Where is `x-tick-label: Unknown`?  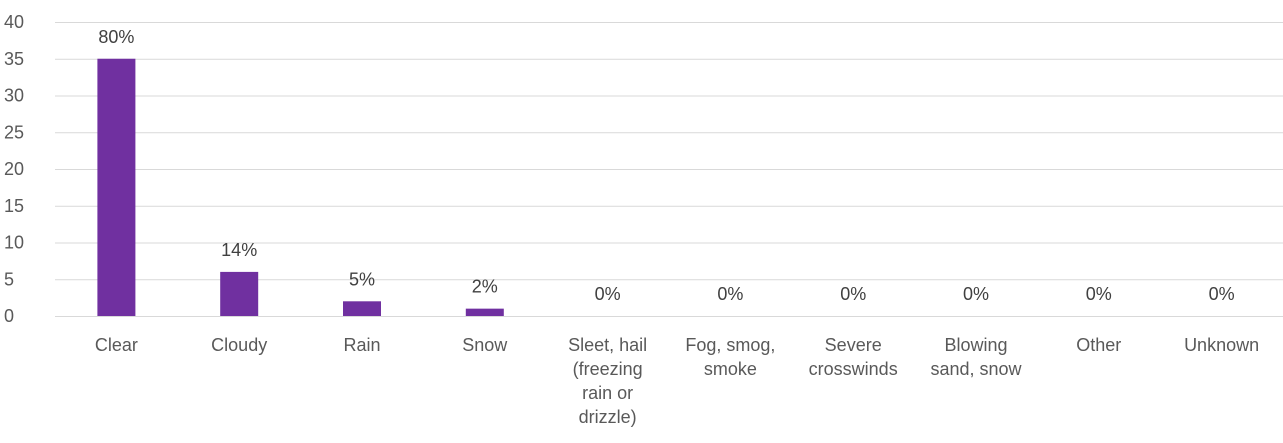 x-tick-label: Unknown is located at coordinates (1221, 345).